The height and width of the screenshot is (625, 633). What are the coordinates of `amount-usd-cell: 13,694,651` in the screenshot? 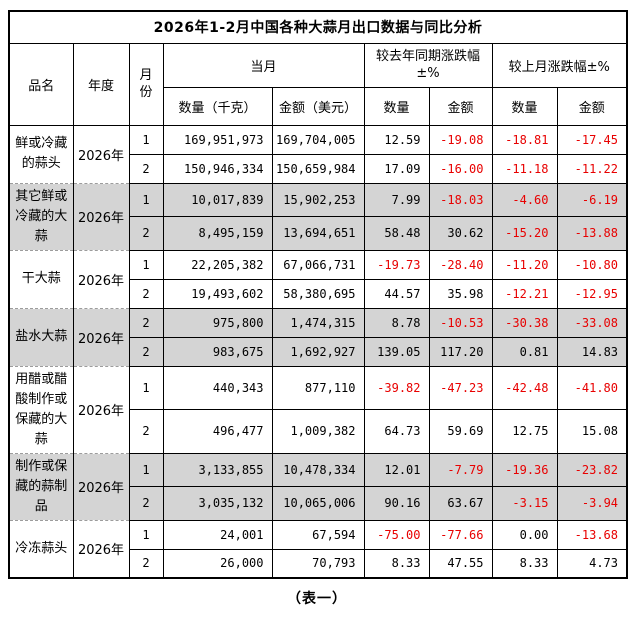 It's located at (318, 233).